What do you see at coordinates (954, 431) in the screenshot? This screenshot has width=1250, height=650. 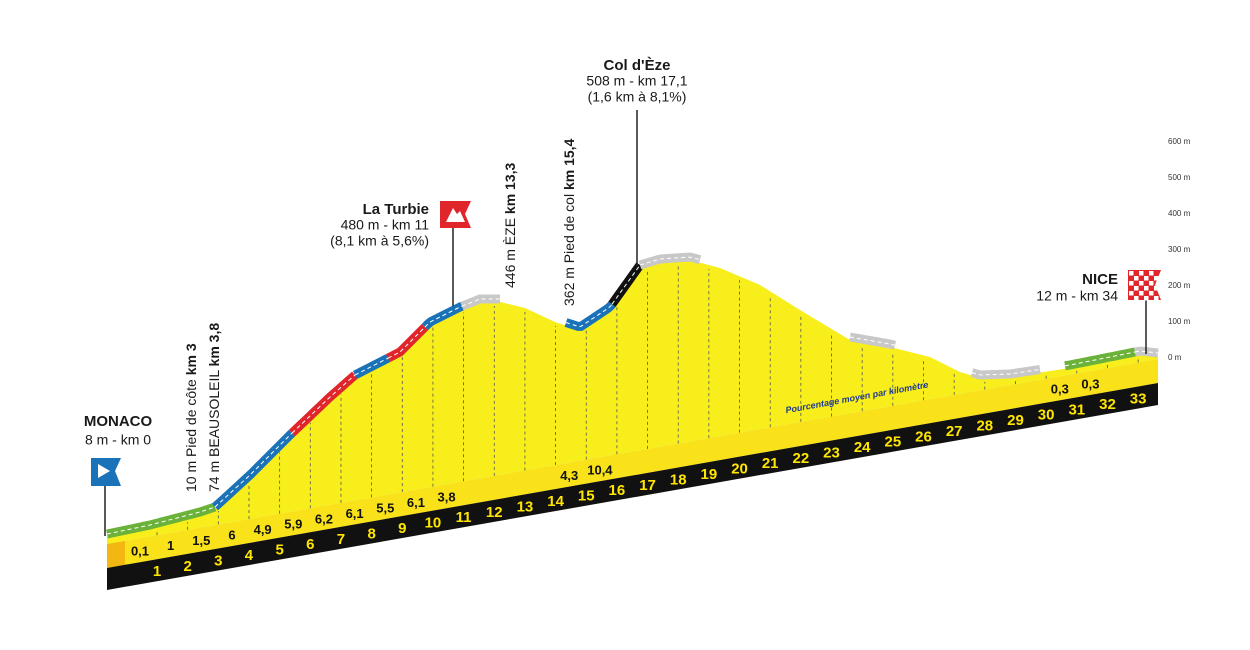 I see `km-label: 27` at bounding box center [954, 431].